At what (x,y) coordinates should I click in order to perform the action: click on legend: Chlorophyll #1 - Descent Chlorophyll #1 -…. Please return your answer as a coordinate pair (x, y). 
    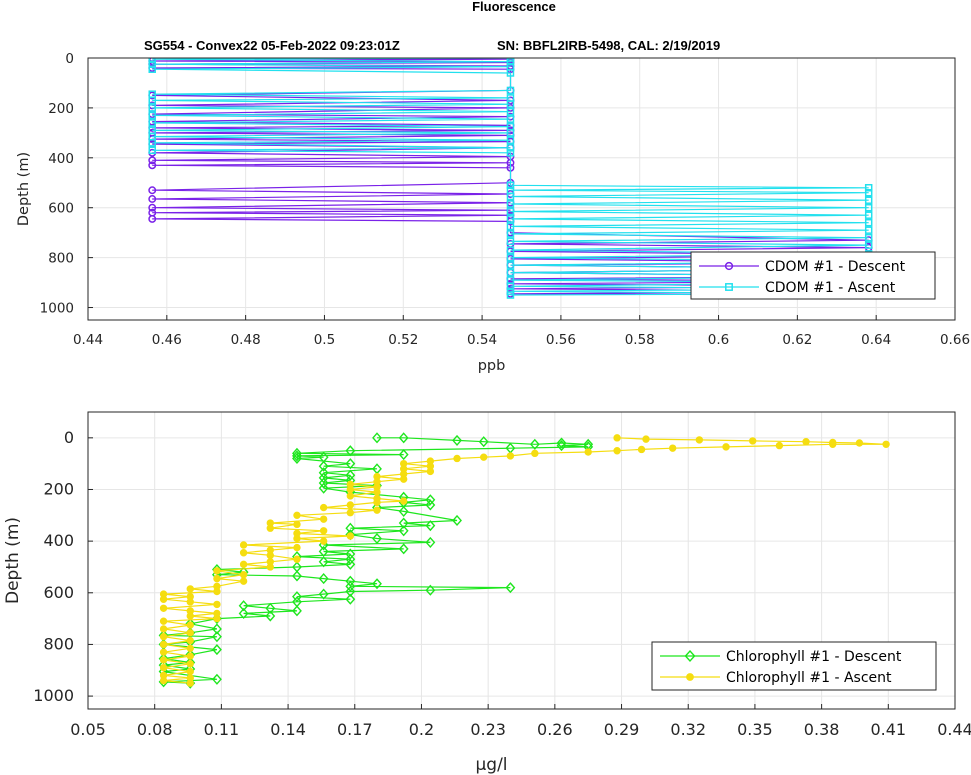
    Looking at the image, I should click on (794, 666).